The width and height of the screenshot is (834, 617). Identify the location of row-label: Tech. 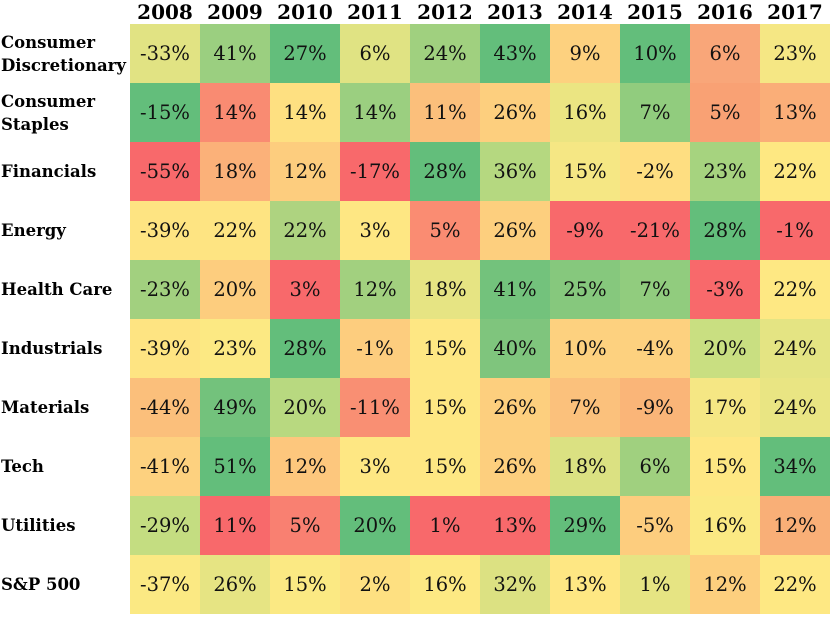
(22, 466).